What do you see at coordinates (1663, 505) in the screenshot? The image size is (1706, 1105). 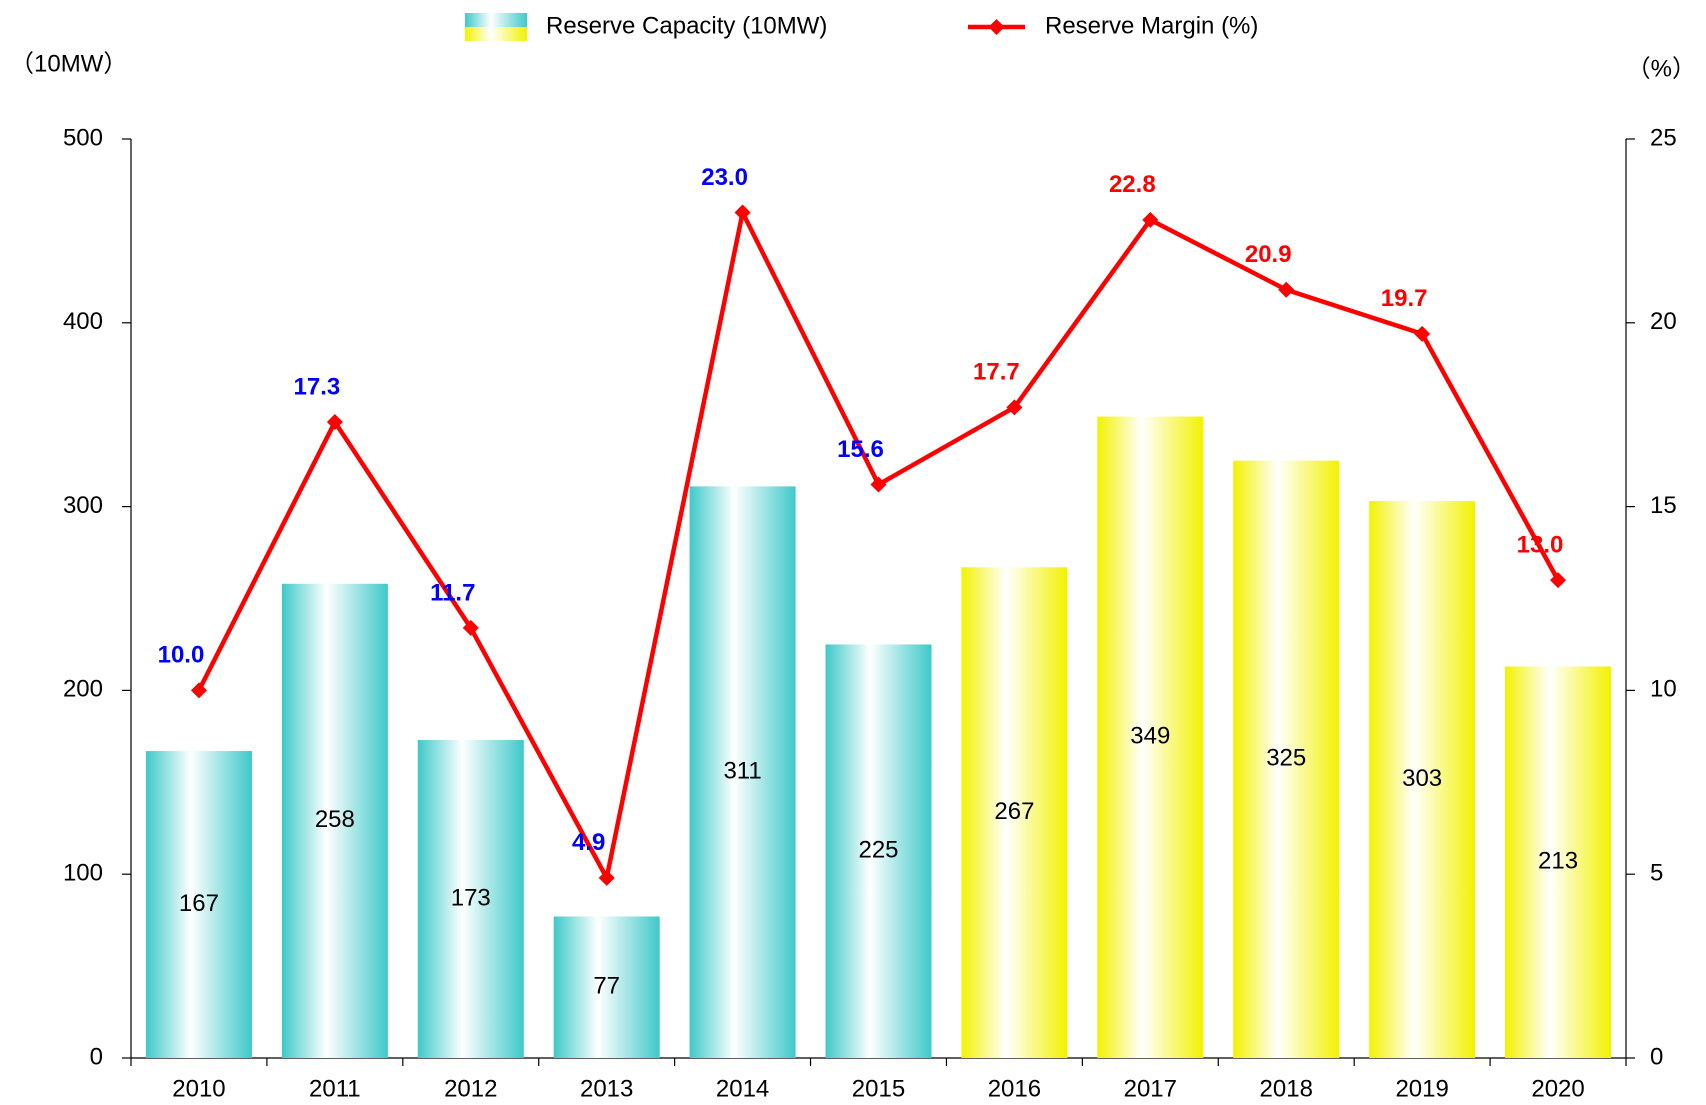 I see `y2-tick-label: 15` at bounding box center [1663, 505].